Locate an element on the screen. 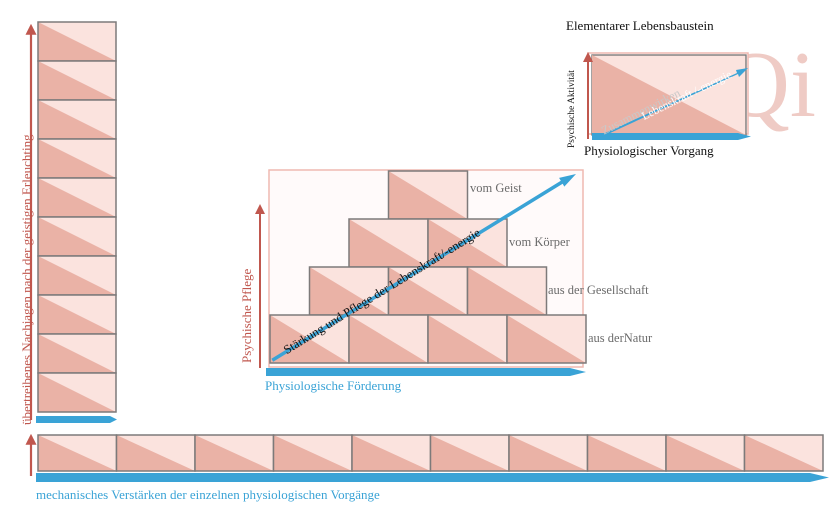 This screenshot has width=839, height=512. bottom-brick-row is located at coordinates (430, 453).